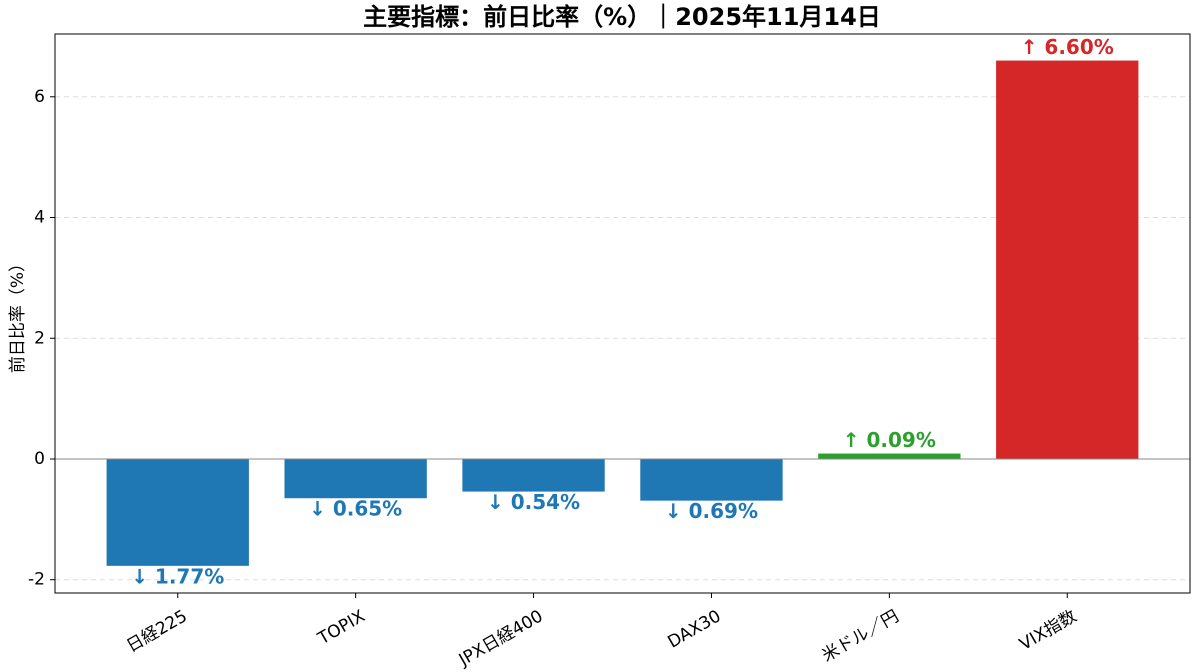 Image resolution: width=1200 pixels, height=672 pixels. I want to click on x-tick-label: 米ドル／円, so click(861, 636).